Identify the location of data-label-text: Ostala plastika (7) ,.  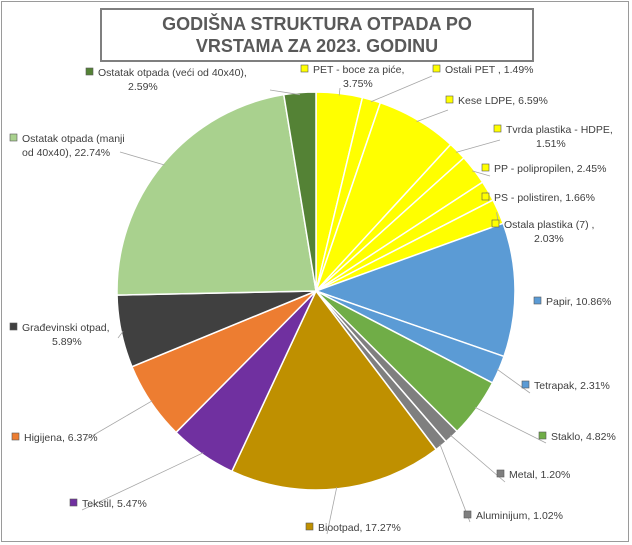
(549, 225).